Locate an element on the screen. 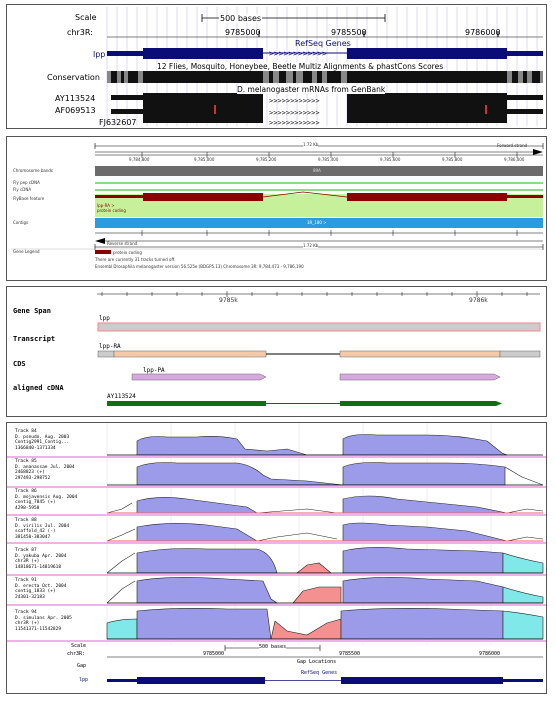  cdna-label: aligned cDNA is located at coordinates (38, 388).